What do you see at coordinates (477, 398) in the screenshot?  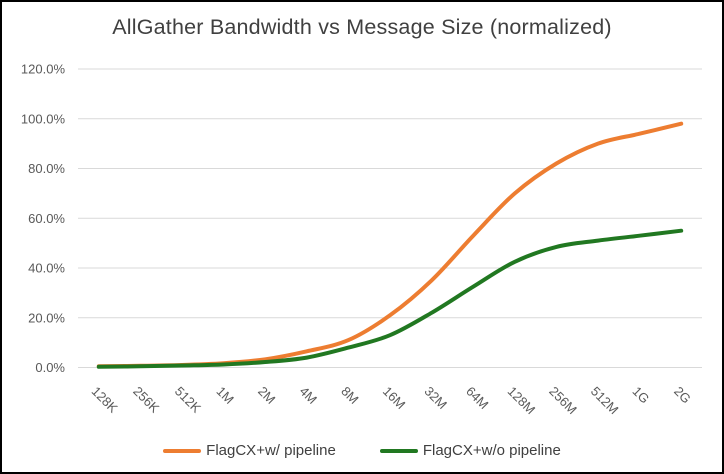 I see `x-tick-label: 64M` at bounding box center [477, 398].